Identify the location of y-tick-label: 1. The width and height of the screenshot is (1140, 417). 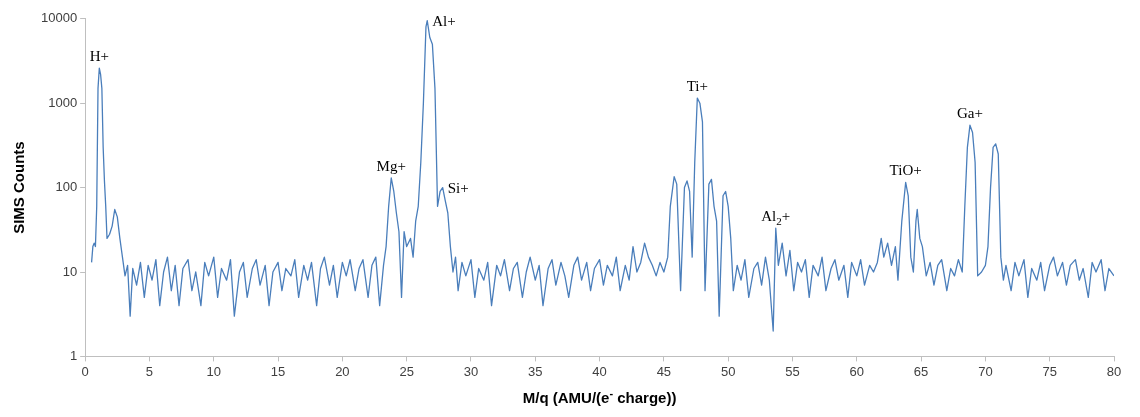
(73, 355).